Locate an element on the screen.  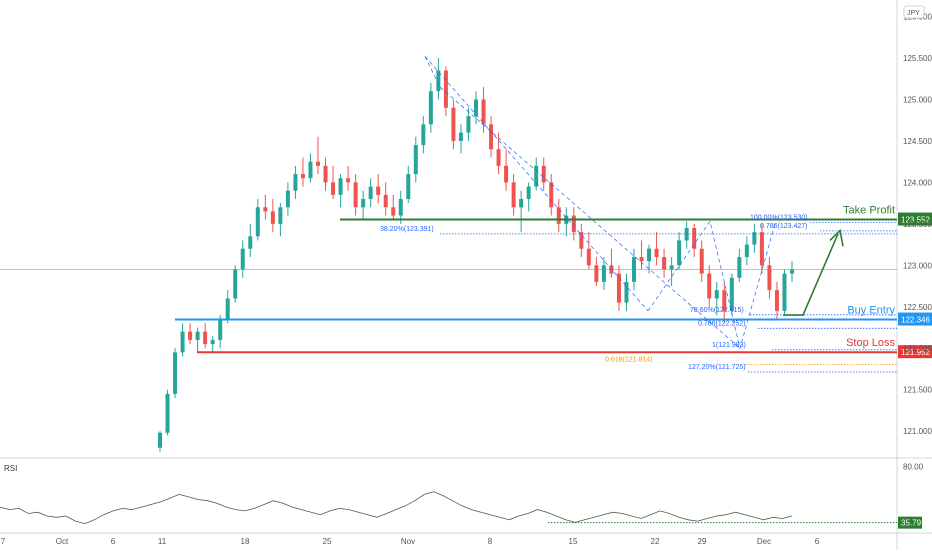
fib-label: 100.00%(123.530) is located at coordinates (779, 217).